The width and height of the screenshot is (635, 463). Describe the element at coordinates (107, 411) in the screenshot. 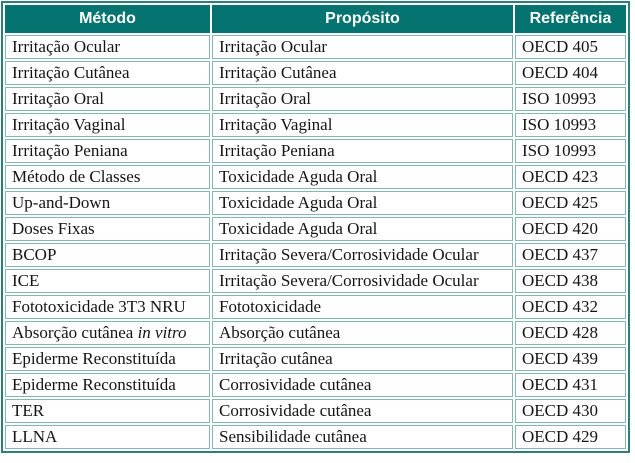

I see `method-cell: TER` at that location.